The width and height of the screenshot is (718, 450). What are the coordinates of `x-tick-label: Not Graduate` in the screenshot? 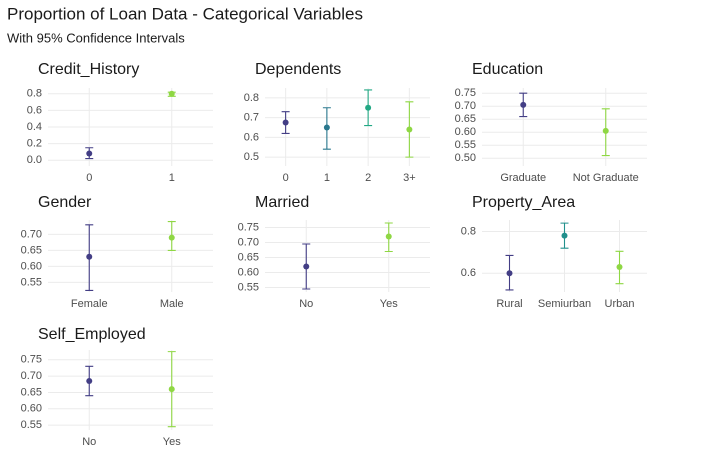 It's located at (606, 178).